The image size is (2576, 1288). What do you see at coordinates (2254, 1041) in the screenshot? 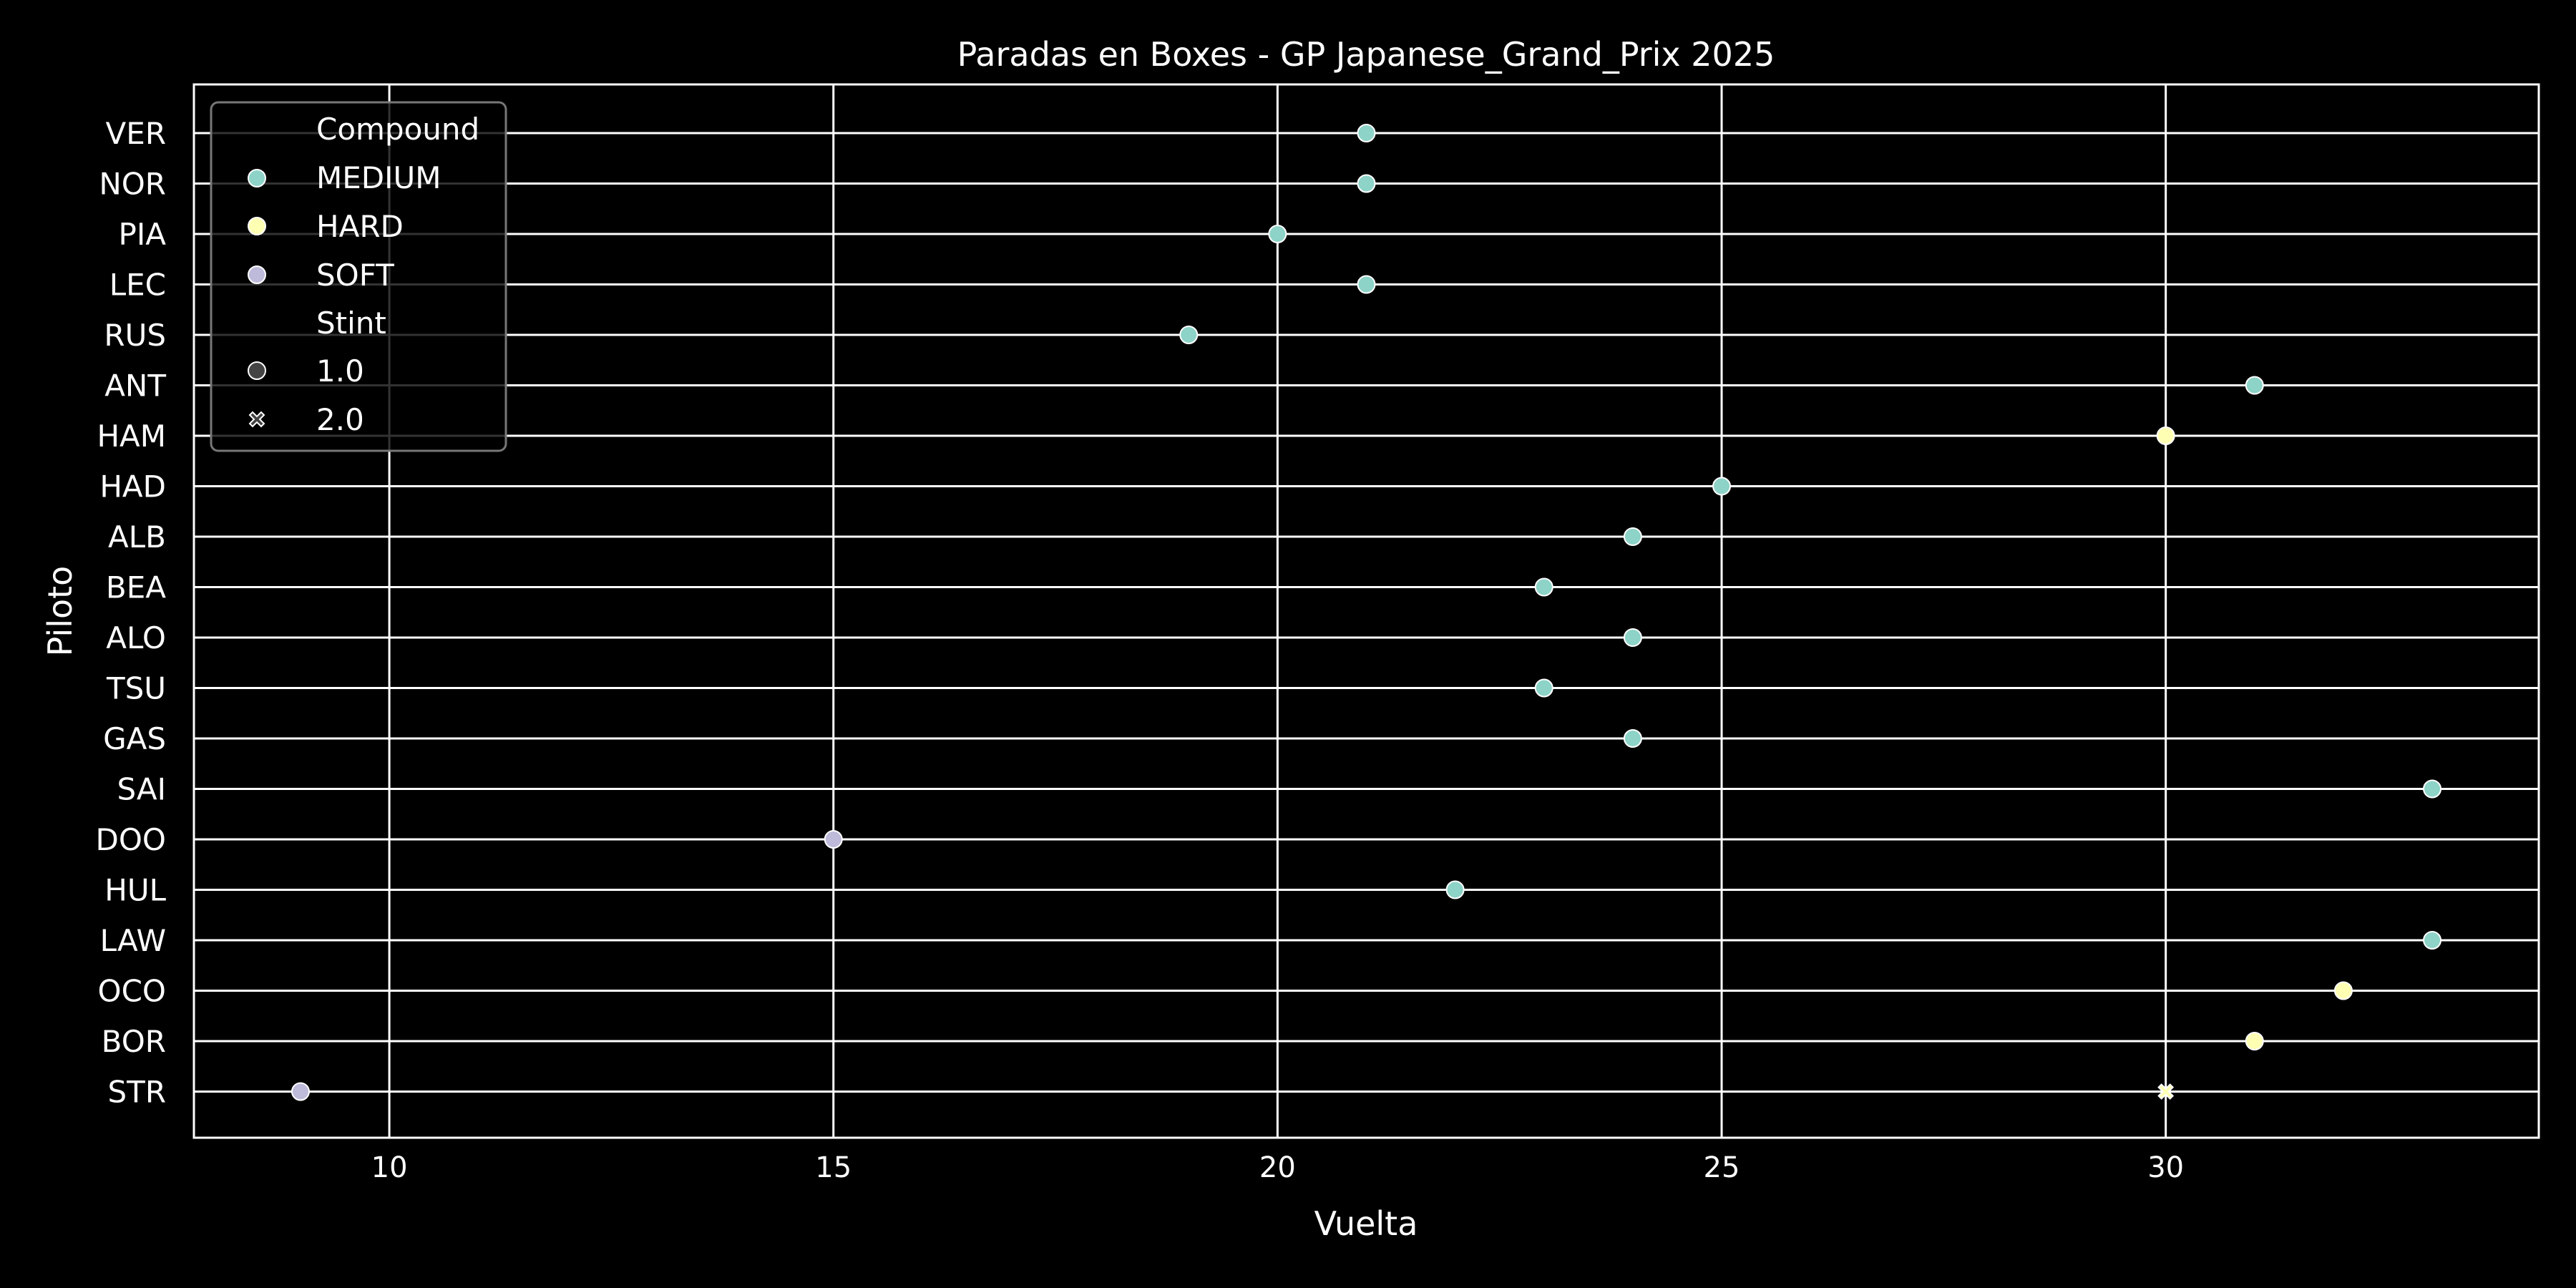
I see `data-point-bor` at bounding box center [2254, 1041].